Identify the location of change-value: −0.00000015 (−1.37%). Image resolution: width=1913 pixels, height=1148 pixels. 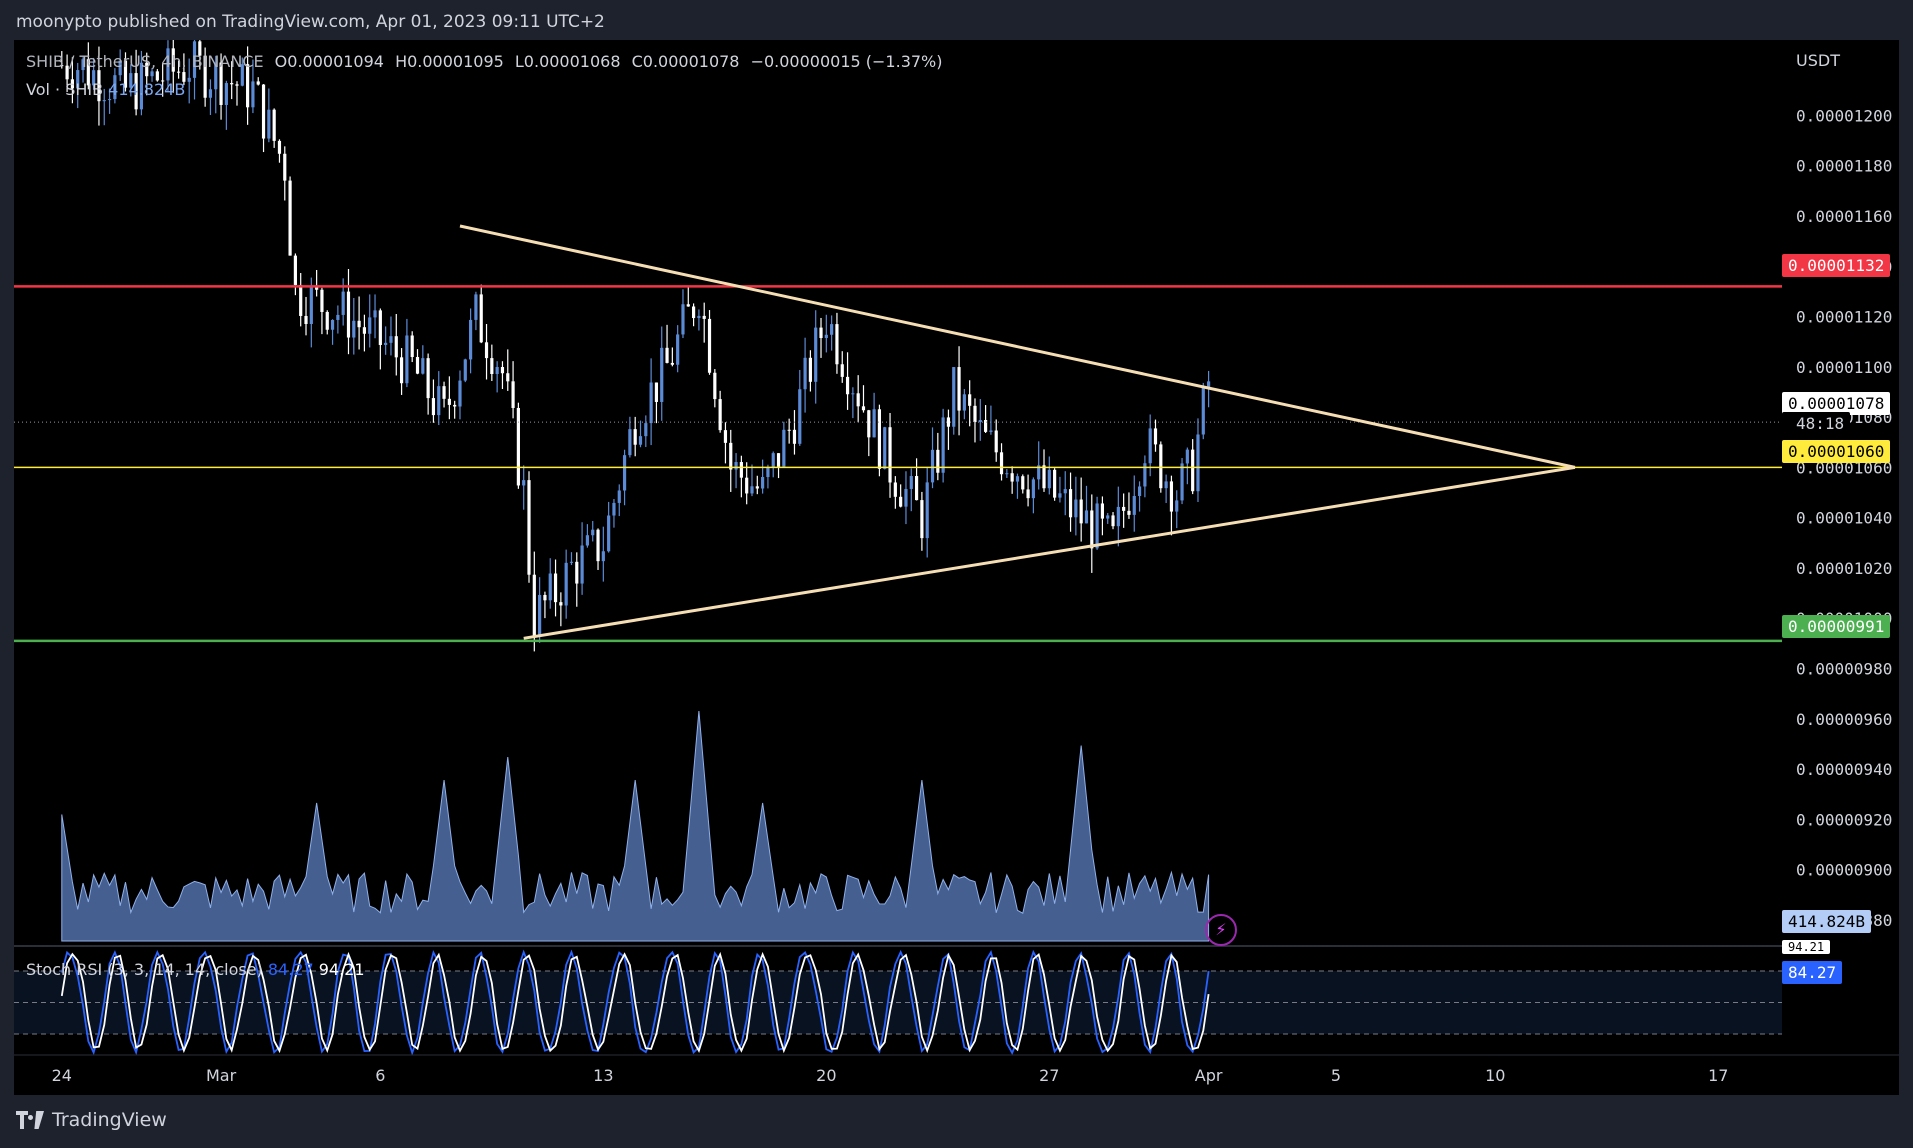
(846, 61).